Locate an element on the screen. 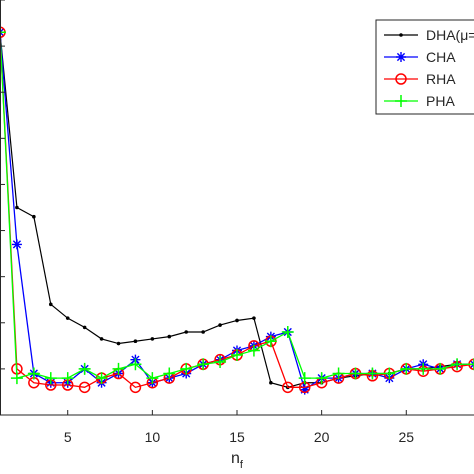  legend-label: PHA is located at coordinates (440, 101).